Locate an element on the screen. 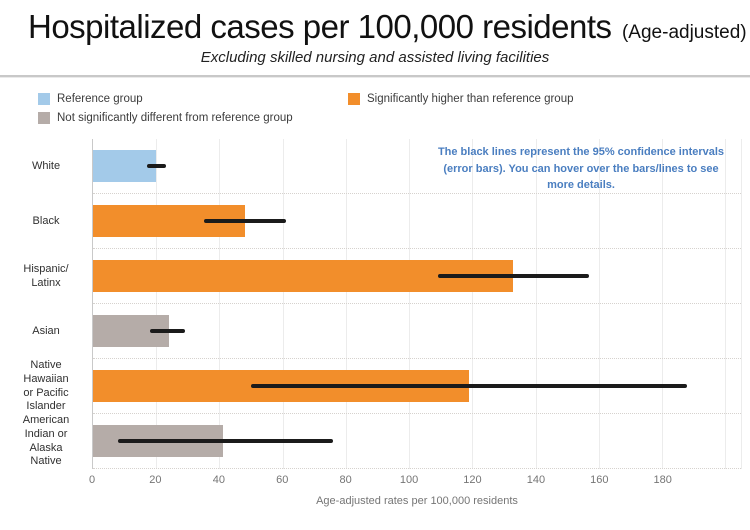 The height and width of the screenshot is (530, 750). legend-item-reference-group: Reference group is located at coordinates (90, 99).